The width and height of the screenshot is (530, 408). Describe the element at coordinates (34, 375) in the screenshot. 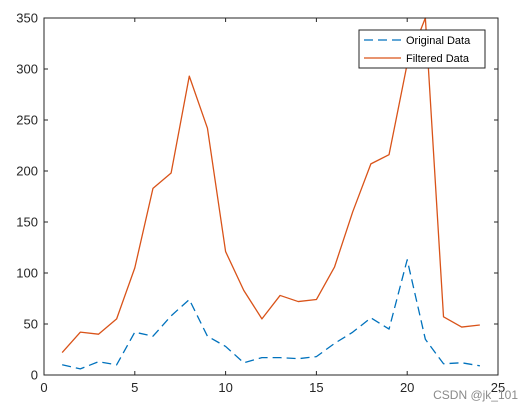

I see `y-tick-label: 0` at that location.